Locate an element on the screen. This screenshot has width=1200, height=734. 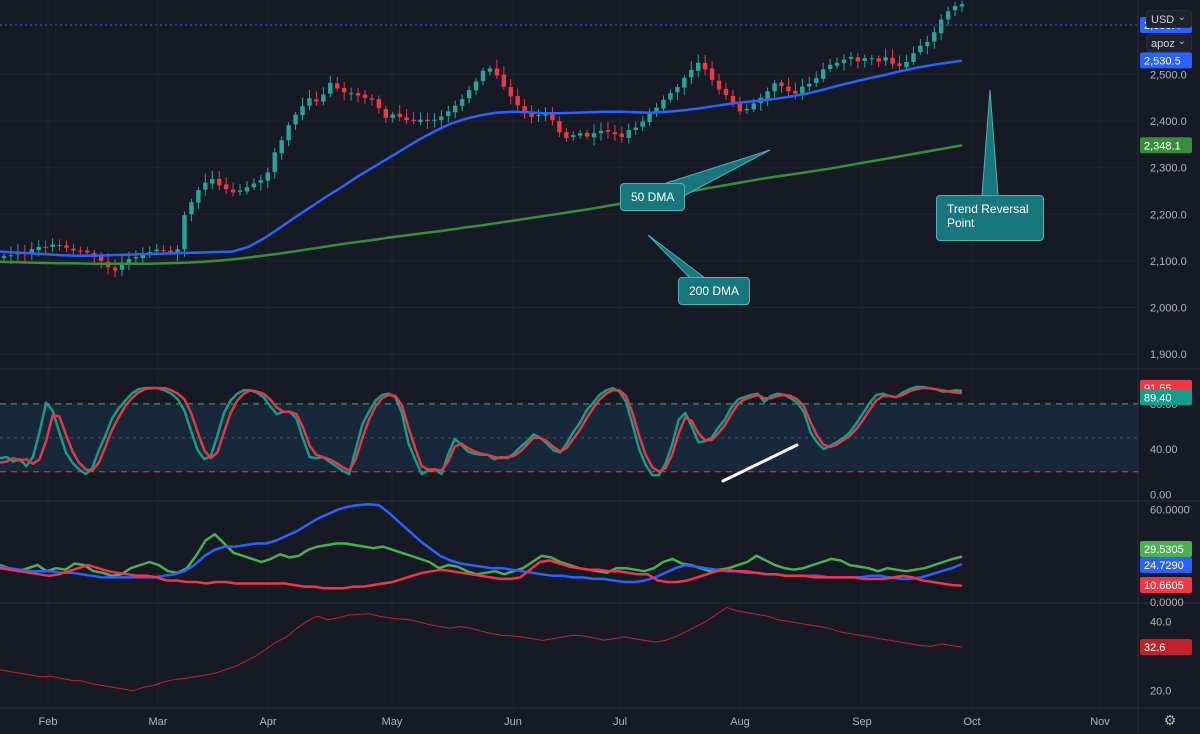
callout-reversal-pointer is located at coordinates (990, 143).